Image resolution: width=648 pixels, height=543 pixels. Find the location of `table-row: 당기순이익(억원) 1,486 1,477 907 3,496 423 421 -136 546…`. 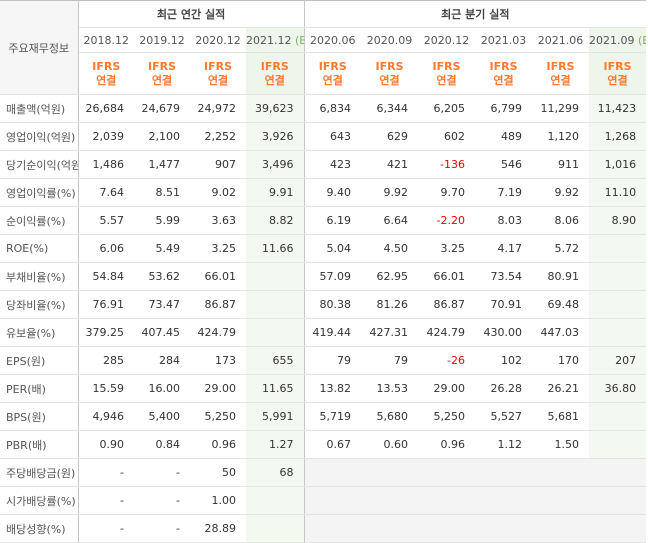

table-row: 당기순이익(억원) 1,486 1,477 907 3,496 423 421 -136 546… is located at coordinates (323, 164).